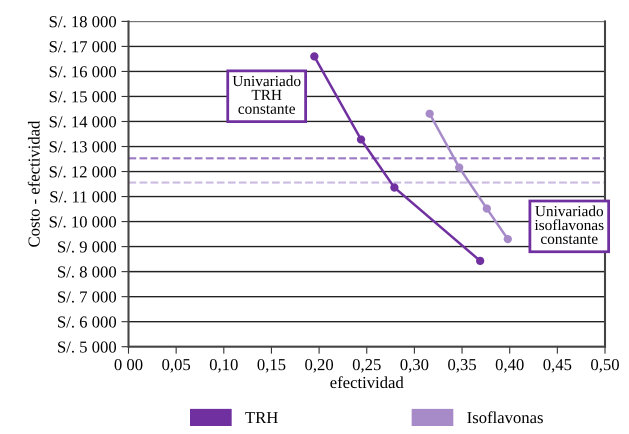  I want to click on x-tick-label: 0,20, so click(319, 365).